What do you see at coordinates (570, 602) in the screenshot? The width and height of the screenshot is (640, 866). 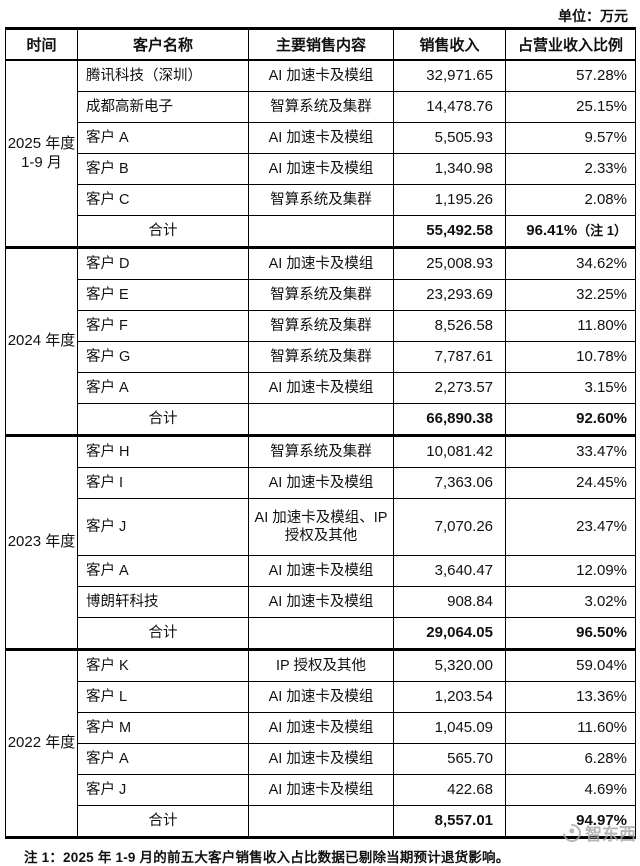 I see `ratio-cell: 3.02%` at bounding box center [570, 602].